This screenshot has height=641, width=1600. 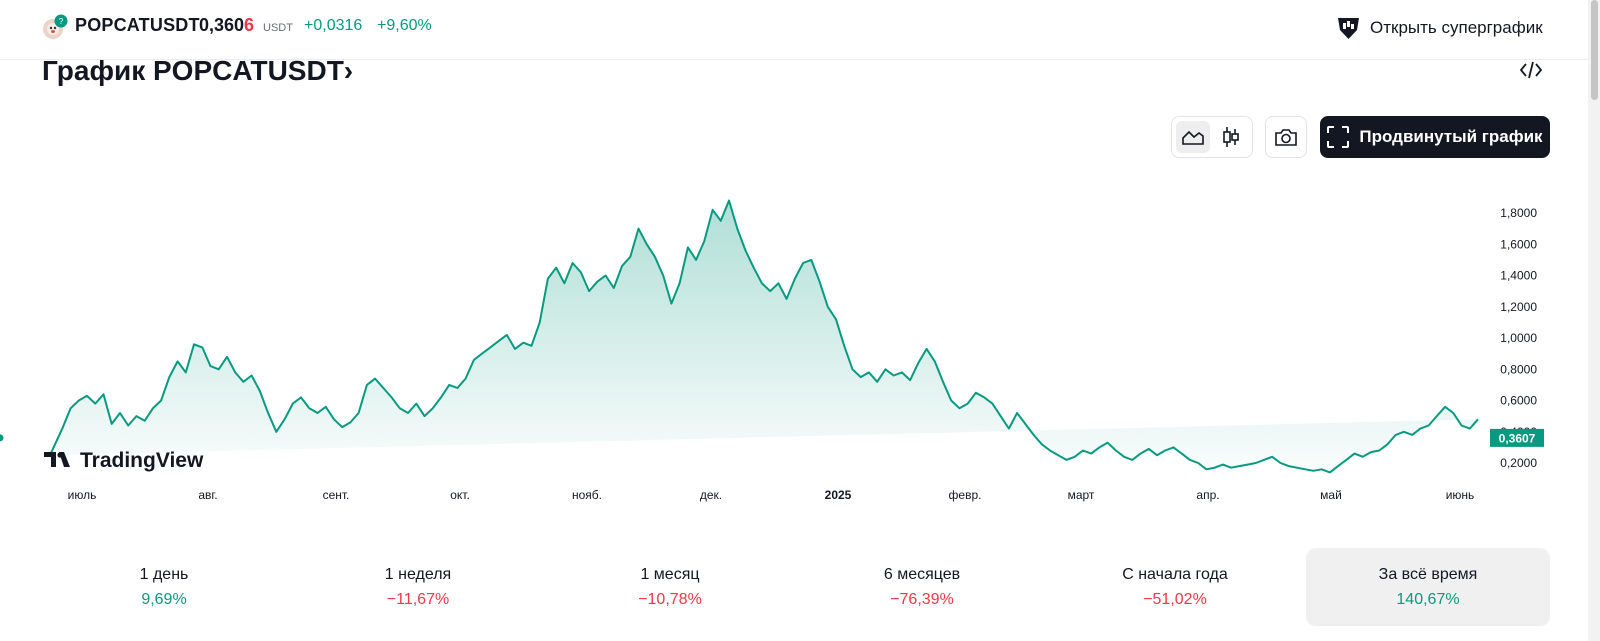 I want to click on y-tick-label: 0,8000, so click(x=1518, y=369).